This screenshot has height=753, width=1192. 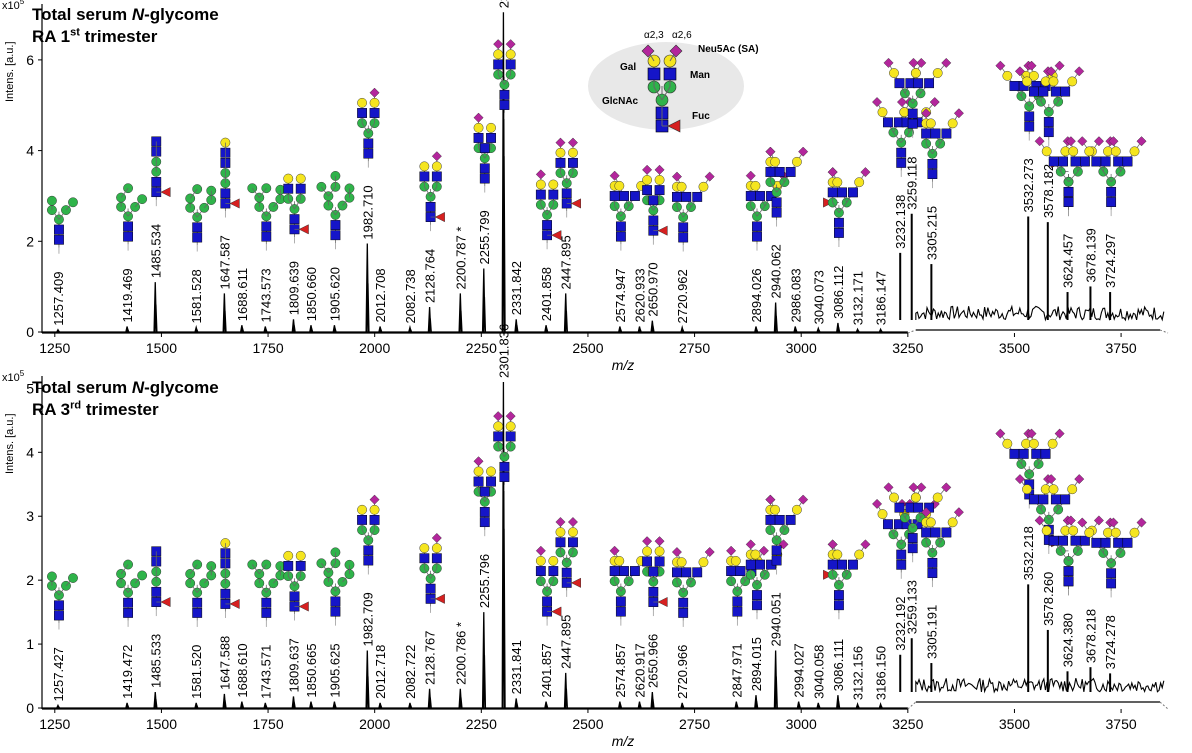 What do you see at coordinates (900, 222) in the screenshot?
I see `peak-label: 3232.138` at bounding box center [900, 222].